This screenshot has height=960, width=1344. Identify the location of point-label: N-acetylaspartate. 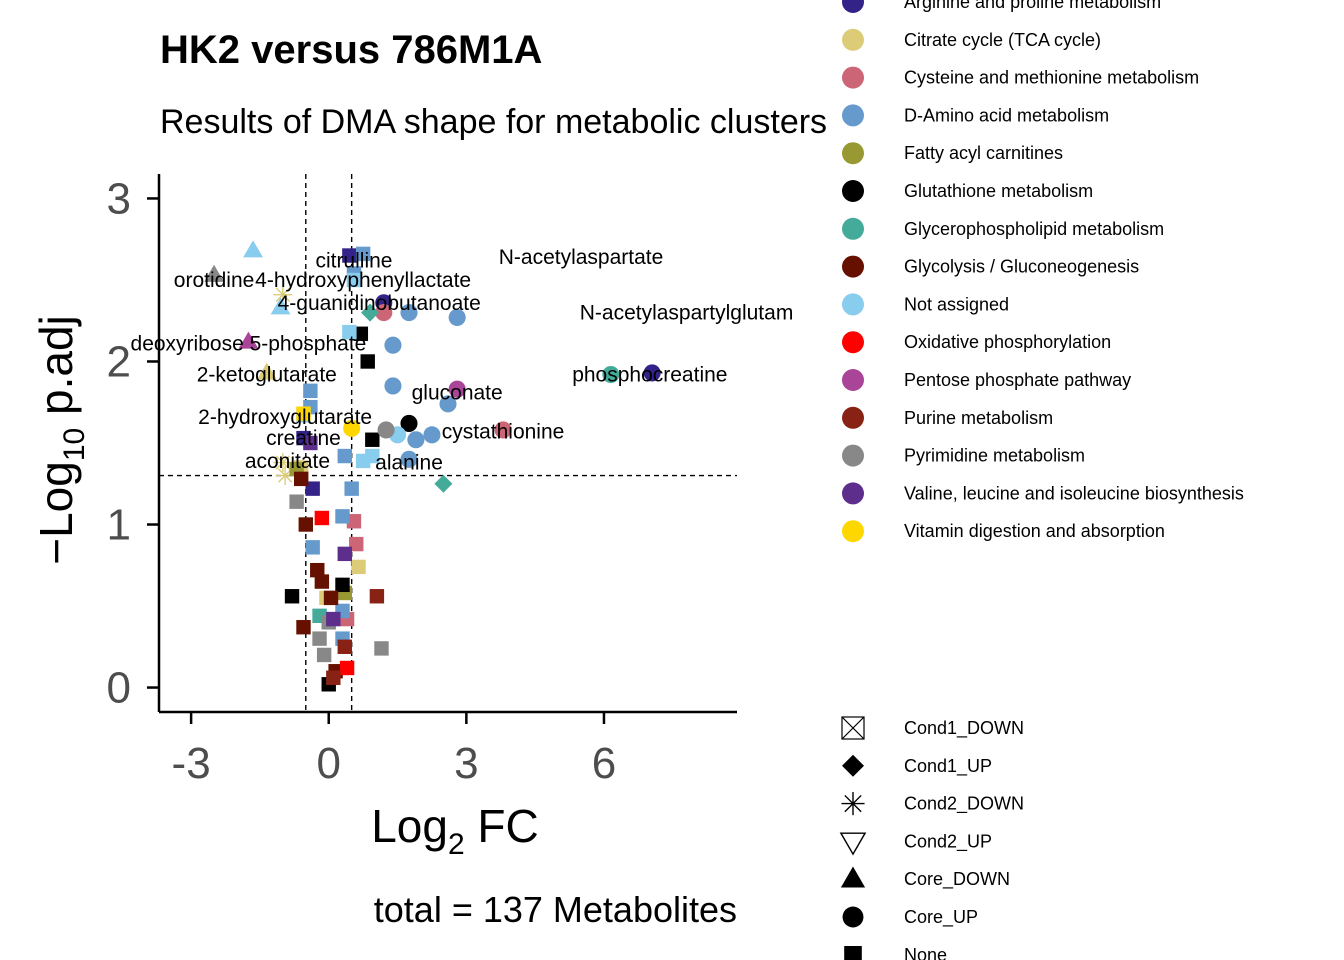
(581, 257).